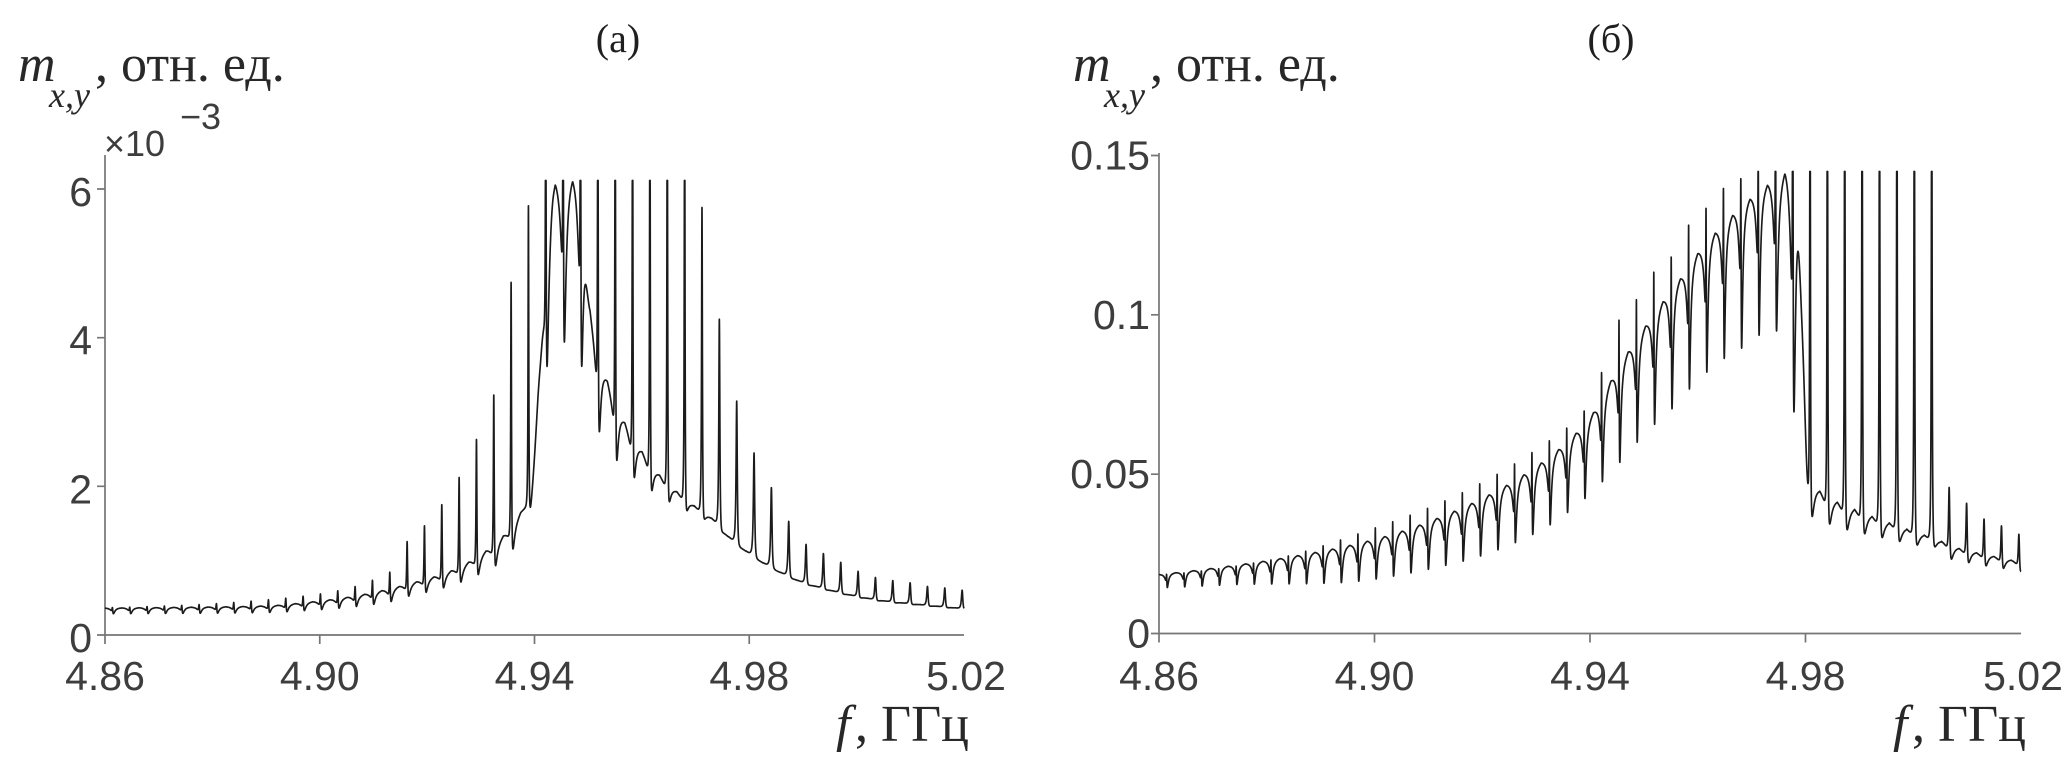 The image size is (2067, 773). I want to click on svg-text: (б), so click(1611, 38).